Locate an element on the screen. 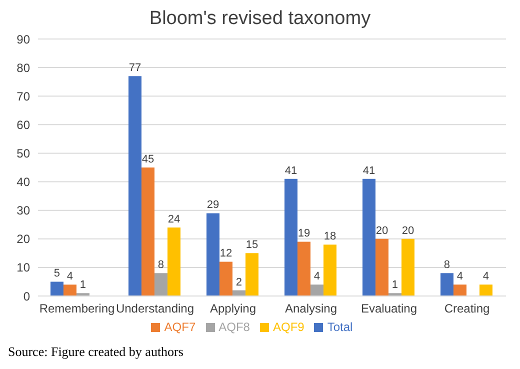 Image resolution: width=520 pixels, height=369 pixels. y-tick-label: 40 is located at coordinates (23, 182).